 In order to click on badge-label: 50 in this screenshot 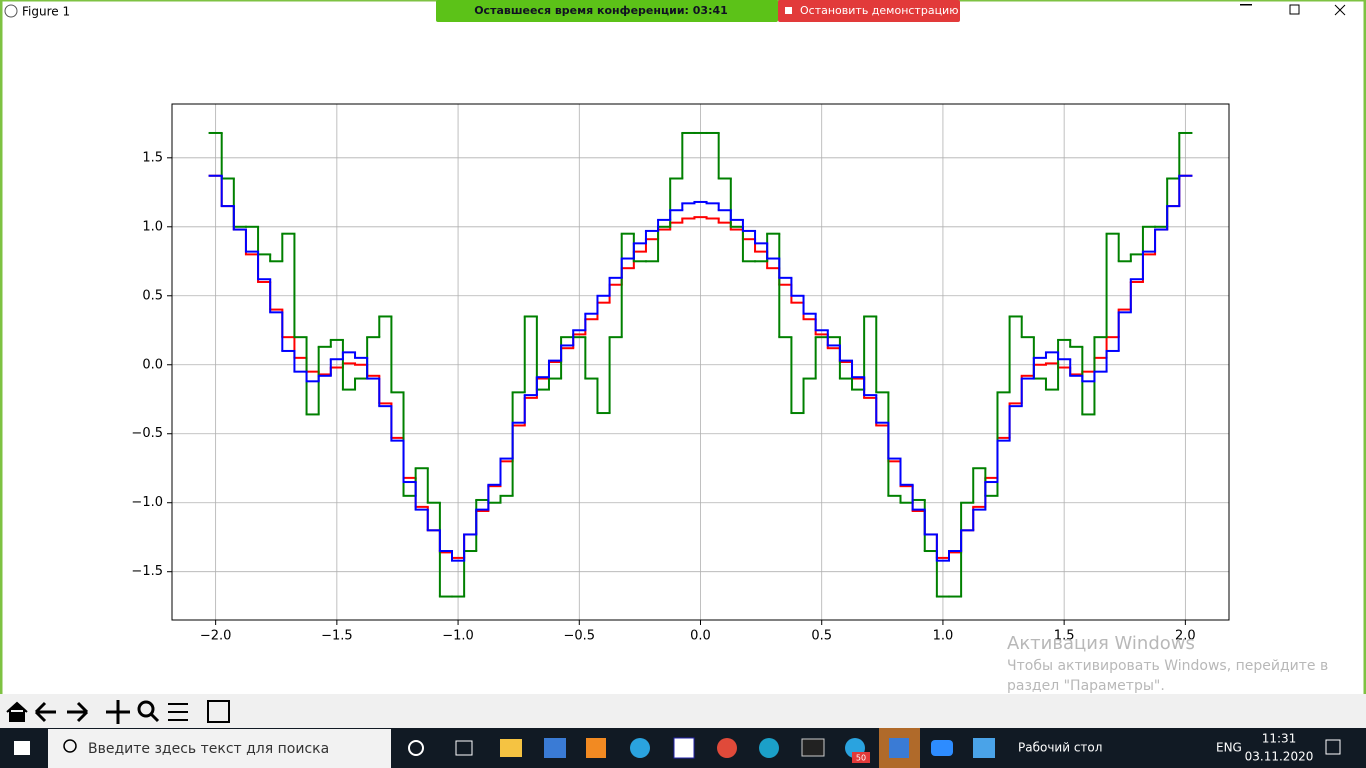, I will do `click(861, 758)`.